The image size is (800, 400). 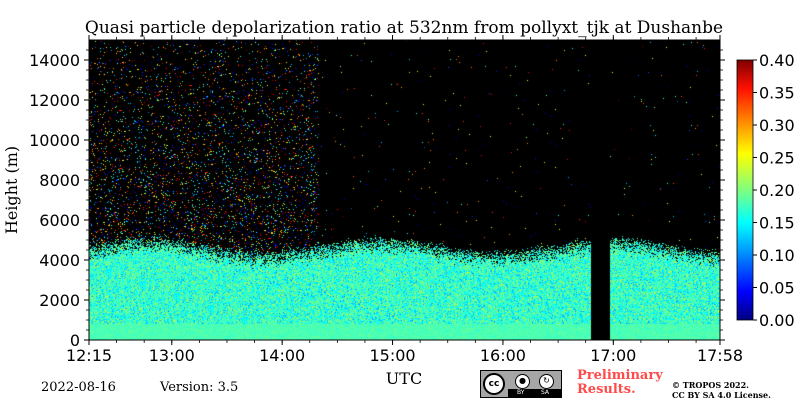 I want to click on x-tick-label: 13:00, so click(x=172, y=355).